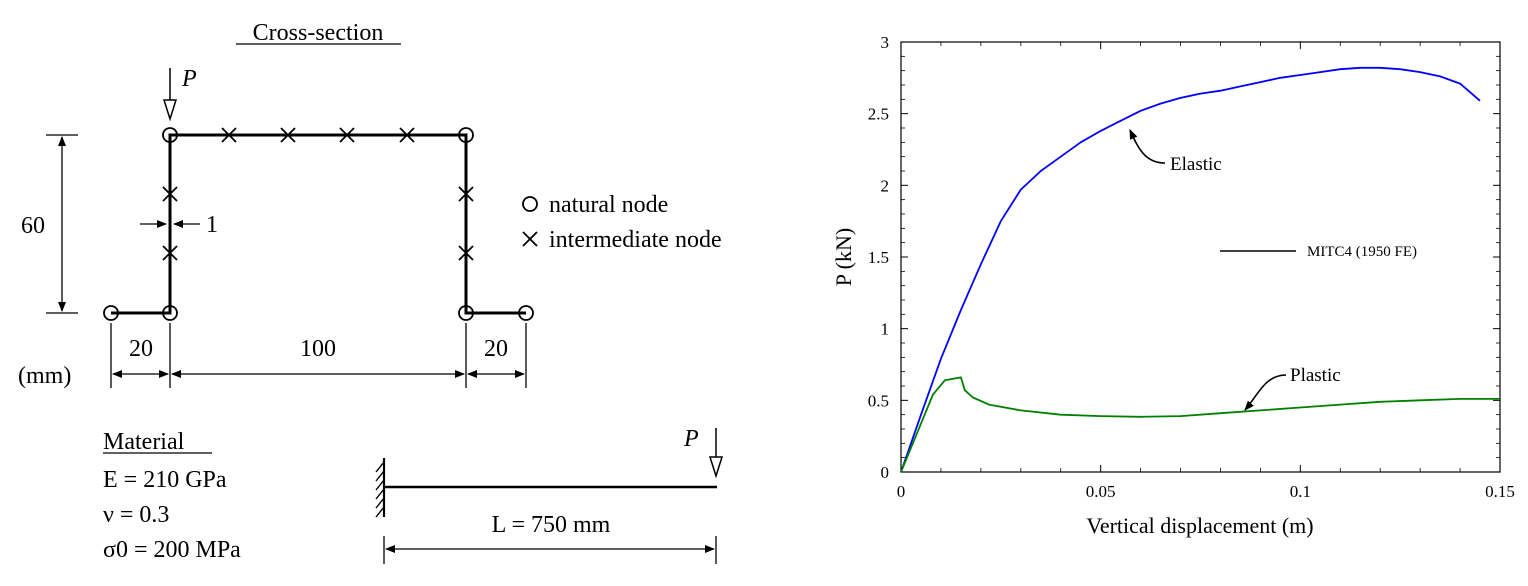  What do you see at coordinates (1101, 491) in the screenshot?
I see `x-tick-label: 0.05` at bounding box center [1101, 491].